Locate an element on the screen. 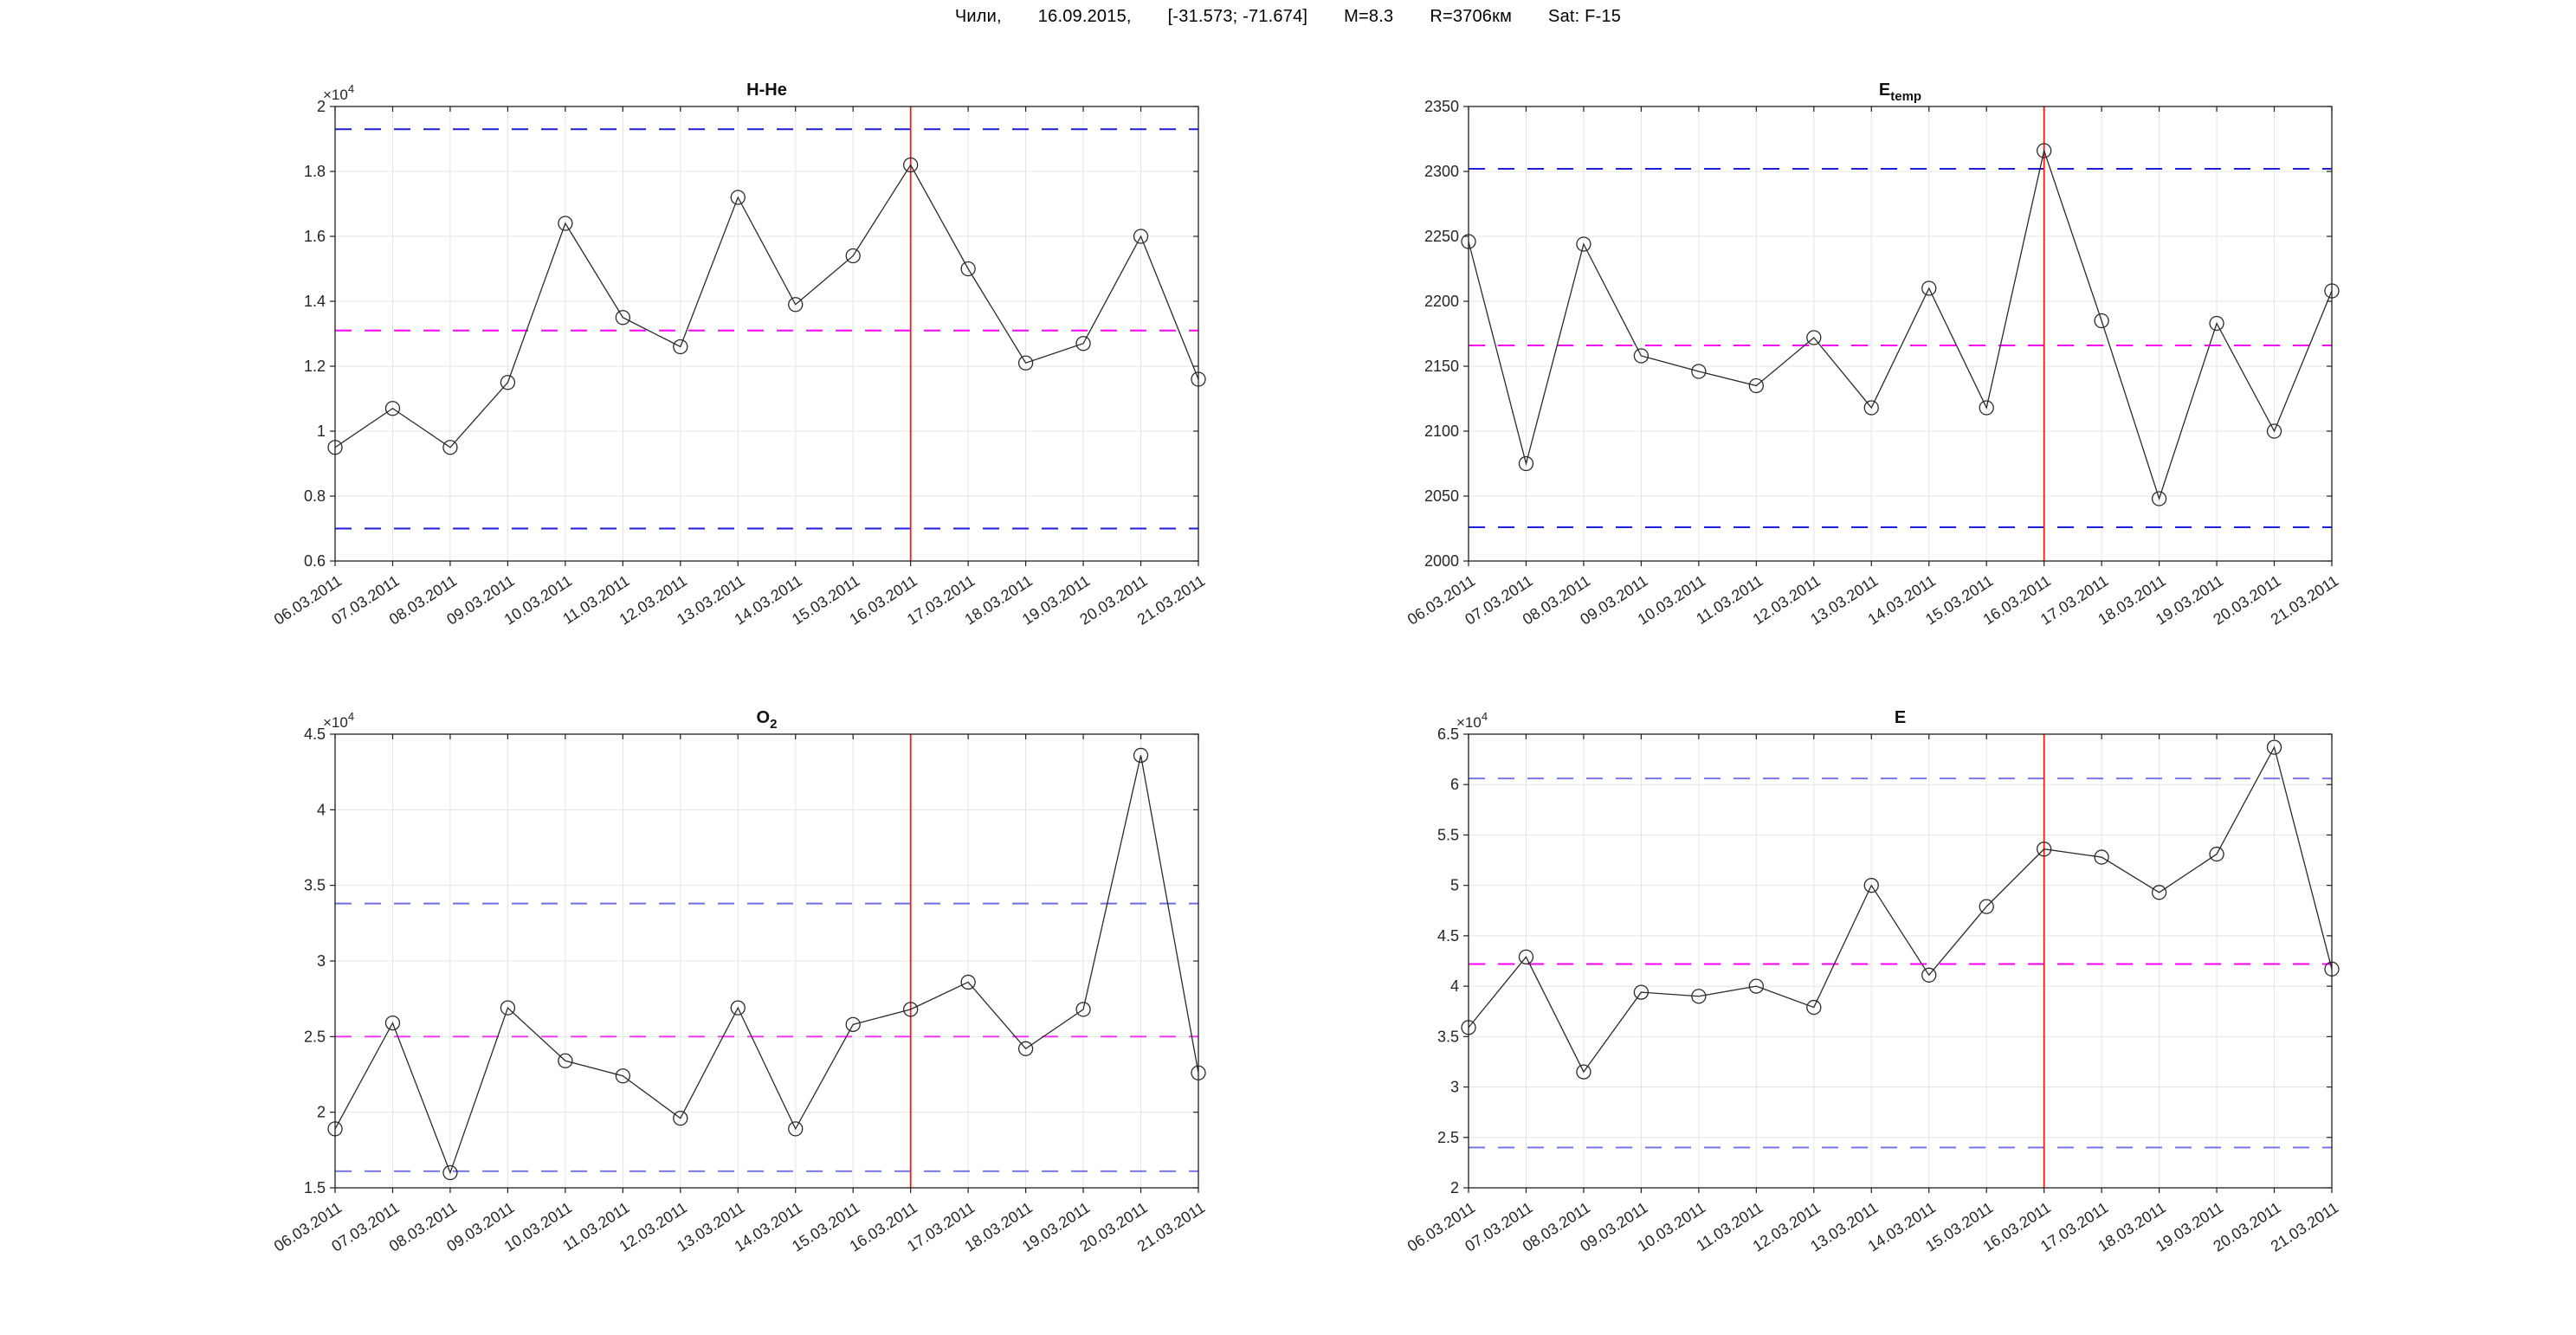 This screenshot has width=2576, height=1335. title-magnitude: M=8.3 is located at coordinates (1369, 16).